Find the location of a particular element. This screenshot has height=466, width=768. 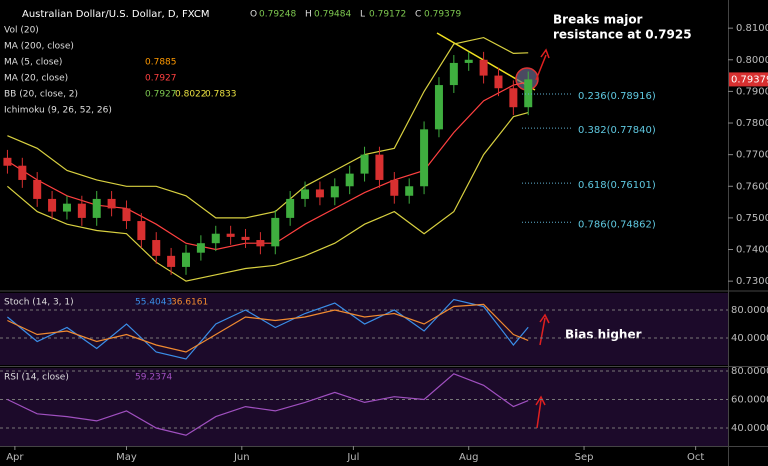

indicator-label: Ichimoku (9, 26, 52, 26) is located at coordinates (58, 111).